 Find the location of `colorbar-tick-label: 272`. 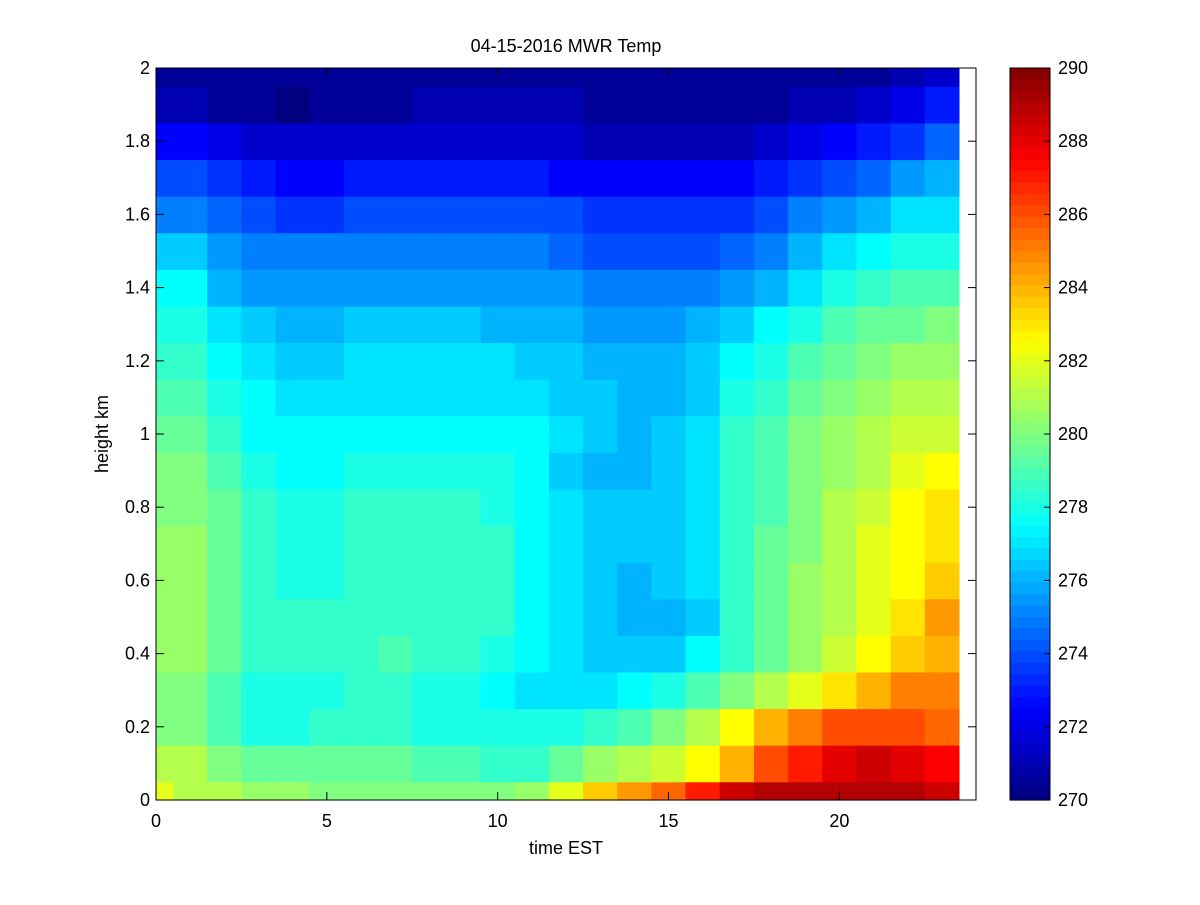

colorbar-tick-label: 272 is located at coordinates (1073, 727).